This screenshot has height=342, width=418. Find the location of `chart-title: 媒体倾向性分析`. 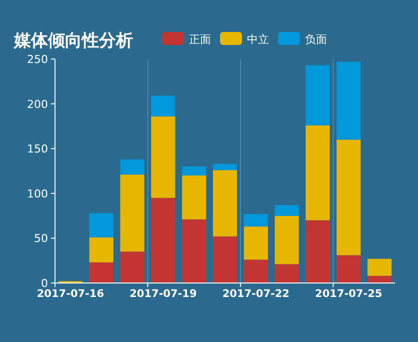

chart-title: 媒体倾向性分析 is located at coordinates (73, 41).